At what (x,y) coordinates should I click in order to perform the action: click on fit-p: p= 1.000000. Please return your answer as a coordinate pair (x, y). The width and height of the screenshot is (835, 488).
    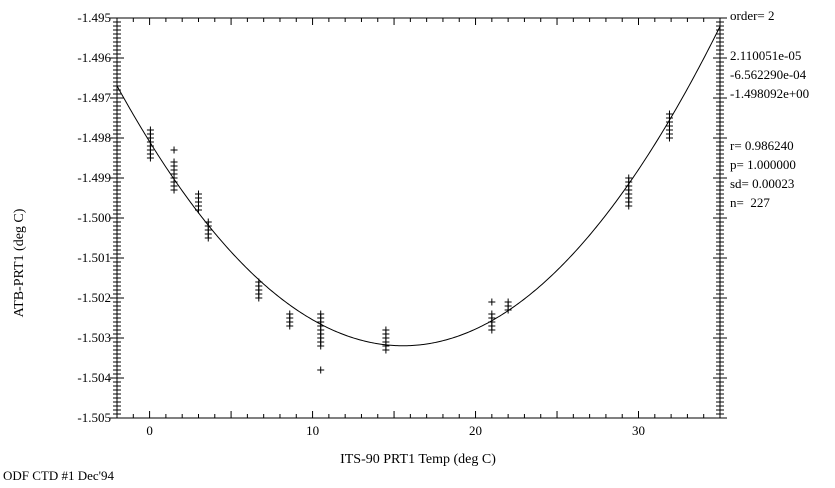
    Looking at the image, I should click on (763, 164).